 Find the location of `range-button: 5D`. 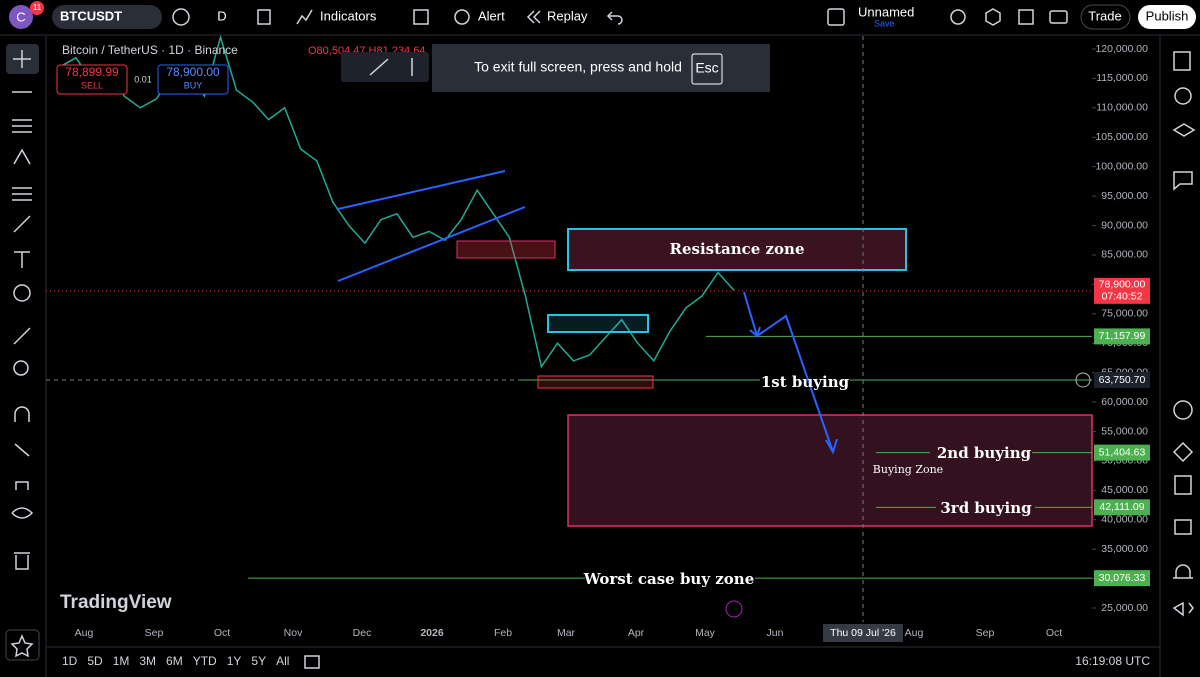

range-button: 5D is located at coordinates (95, 661).